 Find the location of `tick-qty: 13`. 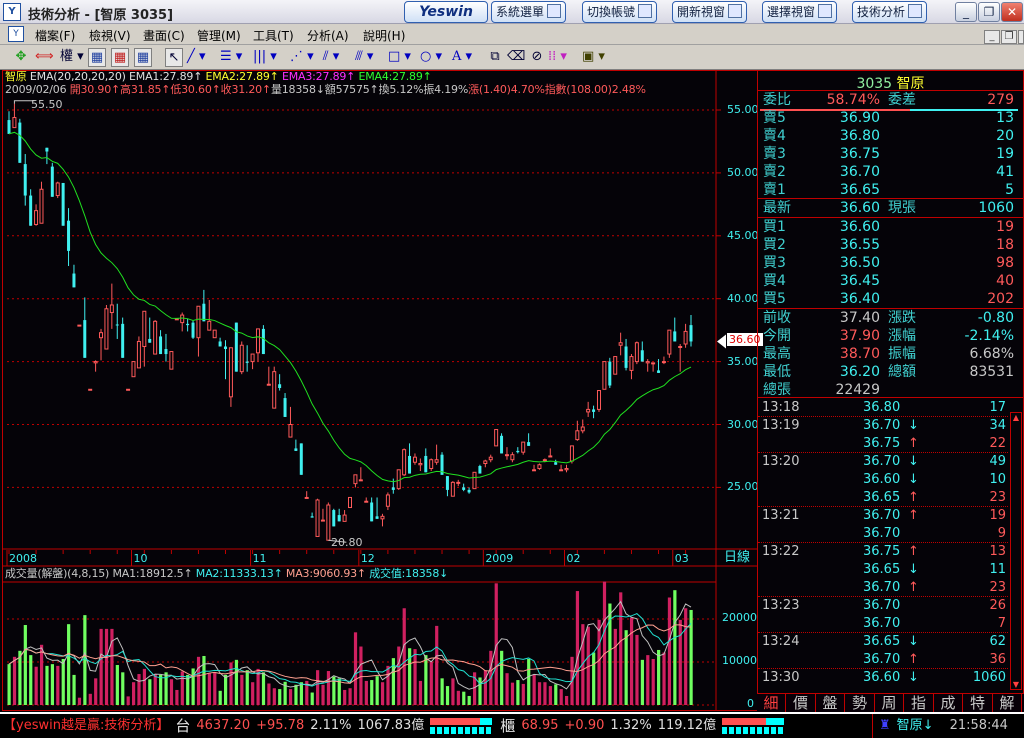

tick-qty: 13 is located at coordinates (997, 551).